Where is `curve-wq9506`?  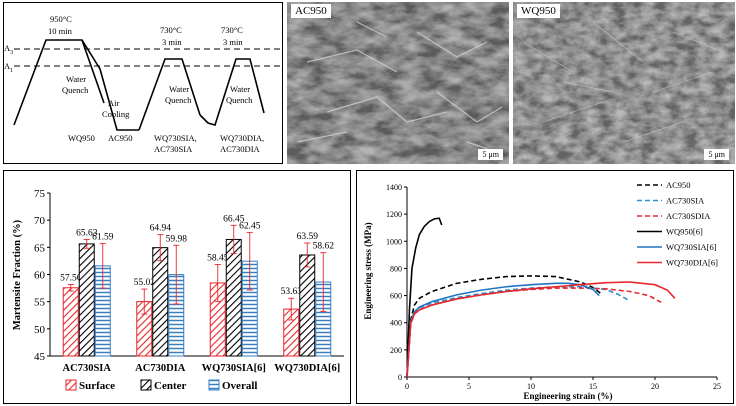 curve-wq9506 is located at coordinates (424, 297).